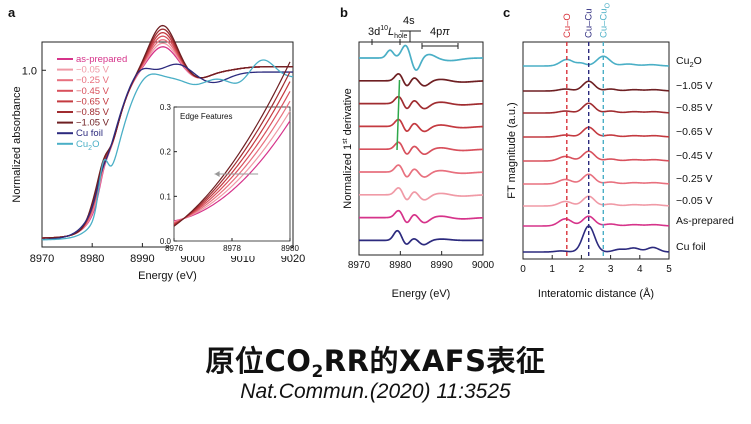 The image size is (751, 424). I want to click on y-axis-label-b-sup: st, so click(345, 141).